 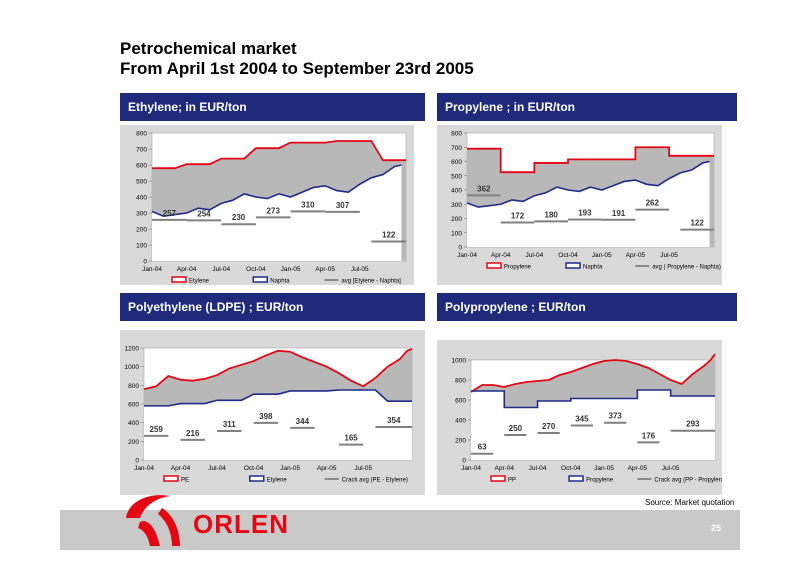 I want to click on crack-label: 345, so click(x=582, y=419).